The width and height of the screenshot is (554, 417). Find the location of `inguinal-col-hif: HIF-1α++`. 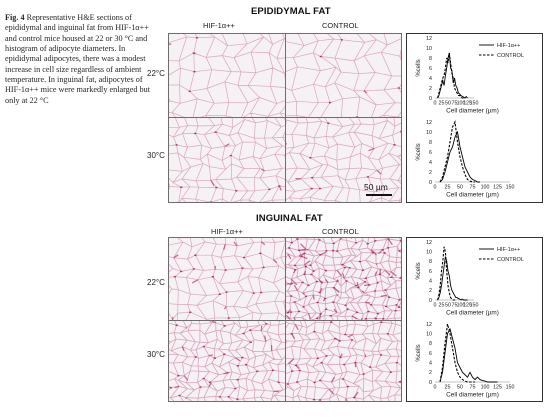

inguinal-col-hif: HIF-1α++ is located at coordinates (227, 231).